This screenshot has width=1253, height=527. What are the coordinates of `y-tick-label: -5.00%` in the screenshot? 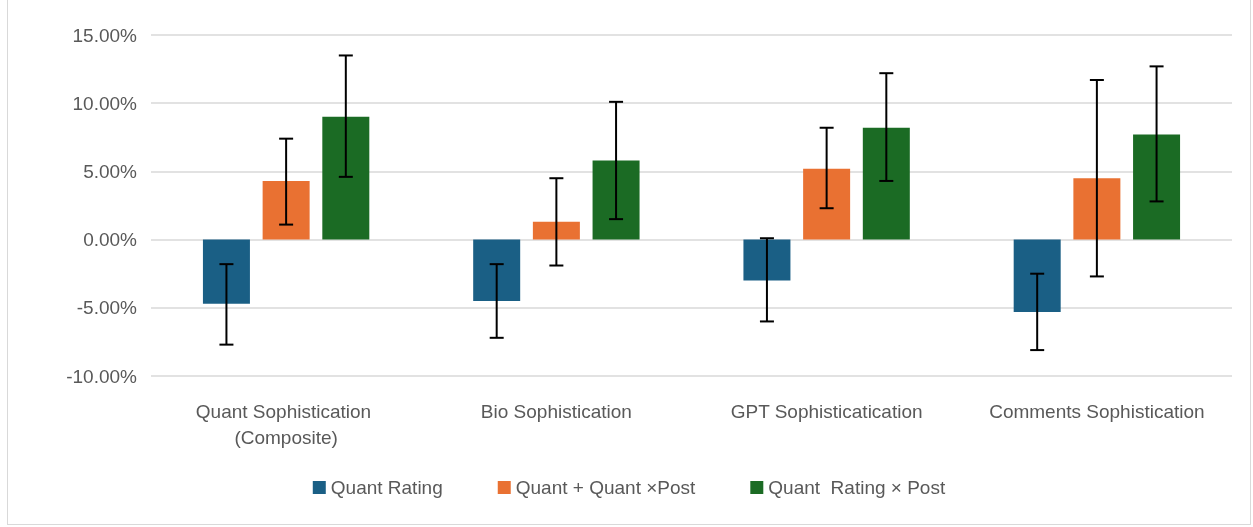 It's located at (107, 308).